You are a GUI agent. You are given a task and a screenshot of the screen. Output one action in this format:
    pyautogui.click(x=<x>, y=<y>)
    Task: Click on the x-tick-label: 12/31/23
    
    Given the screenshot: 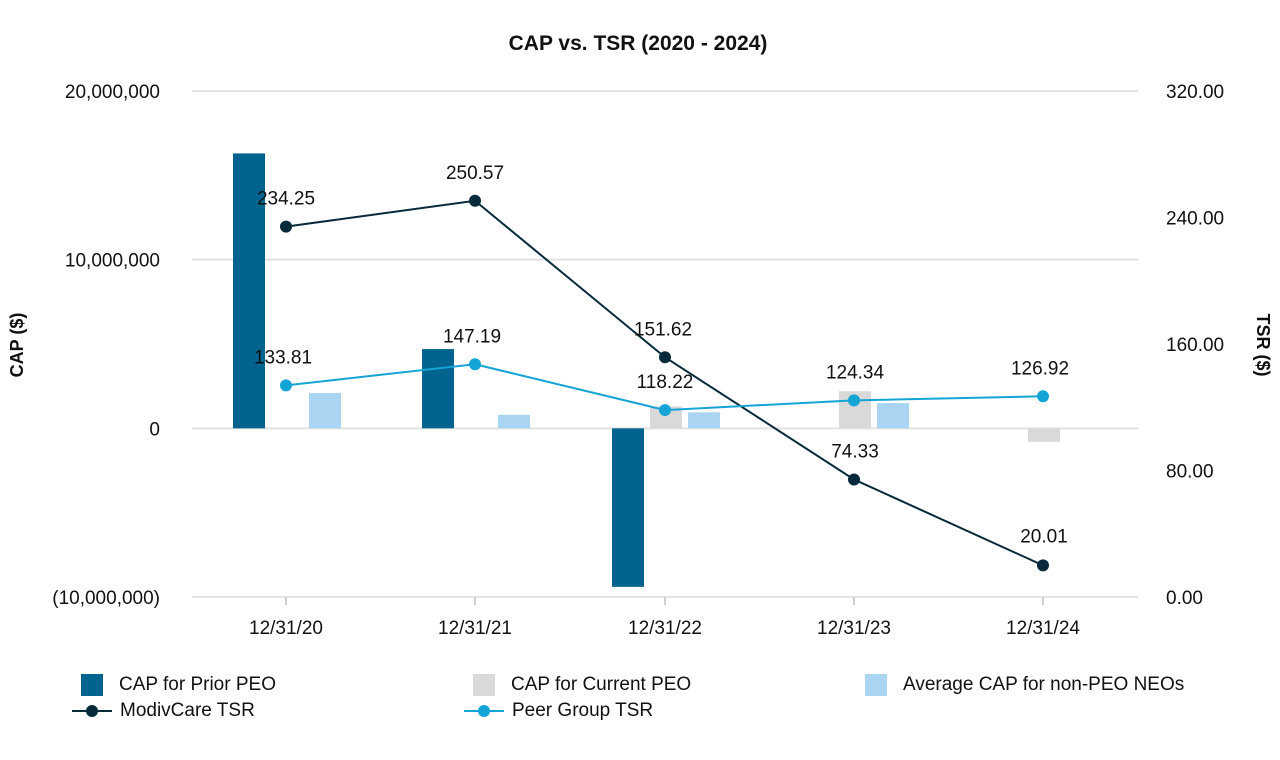 What is the action you would take?
    pyautogui.click(x=854, y=628)
    